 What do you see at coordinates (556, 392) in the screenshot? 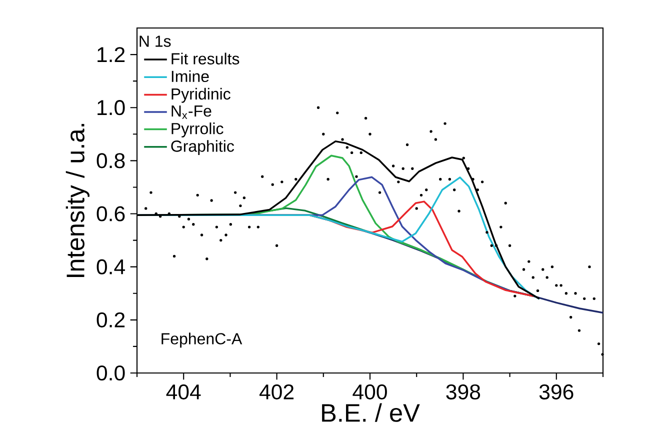
I see `x-tick-label: 396` at bounding box center [556, 392].